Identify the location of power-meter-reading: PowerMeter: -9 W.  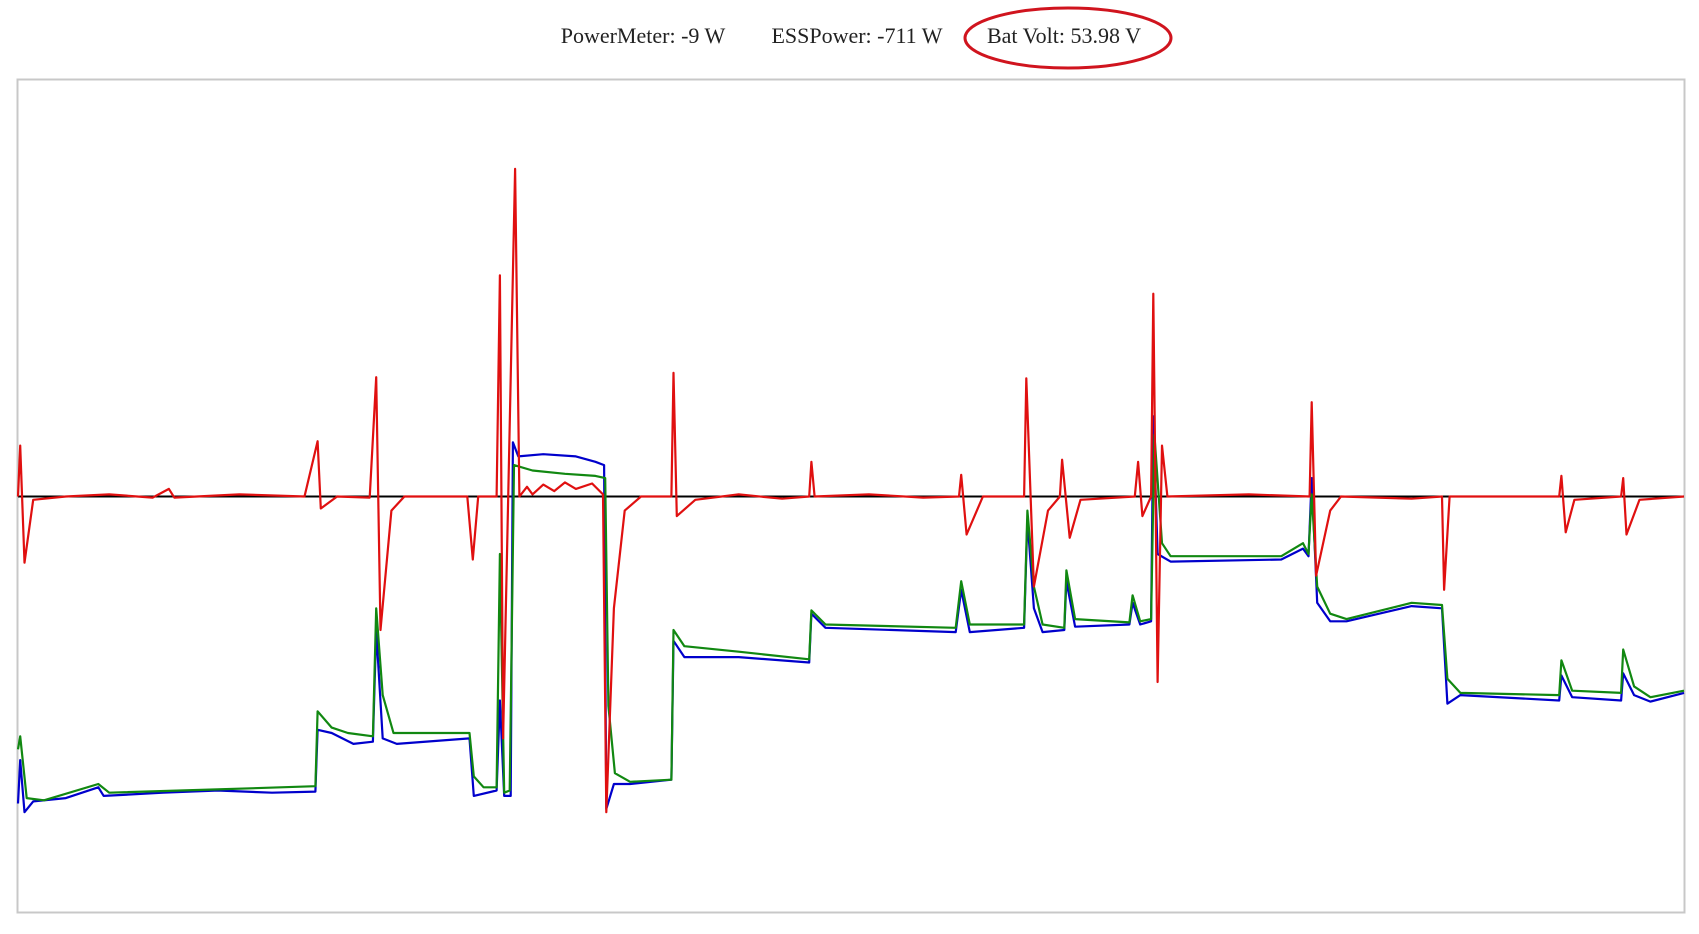
(643, 35).